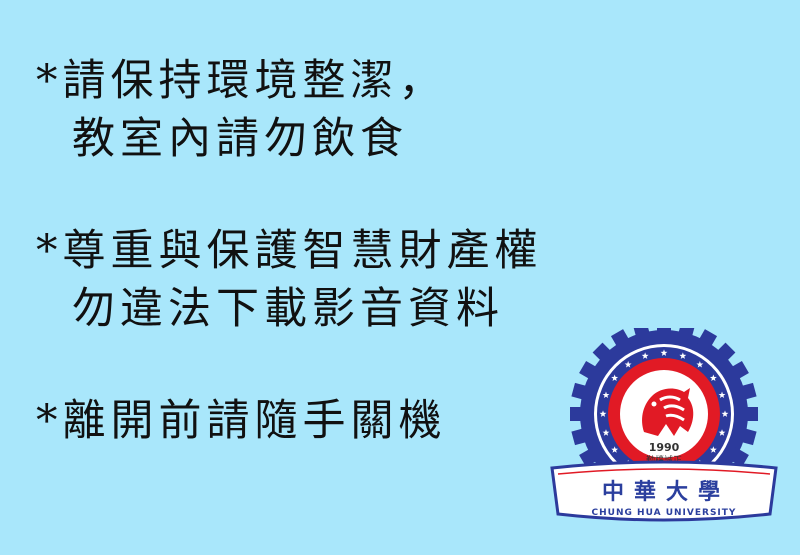 This screenshot has width=800, height=555. What do you see at coordinates (664, 447) in the screenshot?
I see `logo-year: 1990` at bounding box center [664, 447].